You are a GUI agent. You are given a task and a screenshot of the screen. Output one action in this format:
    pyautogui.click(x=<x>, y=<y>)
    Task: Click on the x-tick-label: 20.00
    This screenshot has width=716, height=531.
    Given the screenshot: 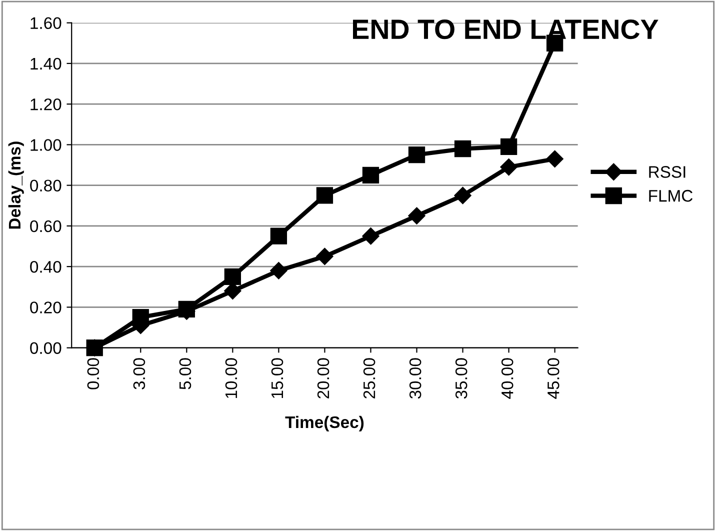 What is the action you would take?
    pyautogui.click(x=323, y=378)
    